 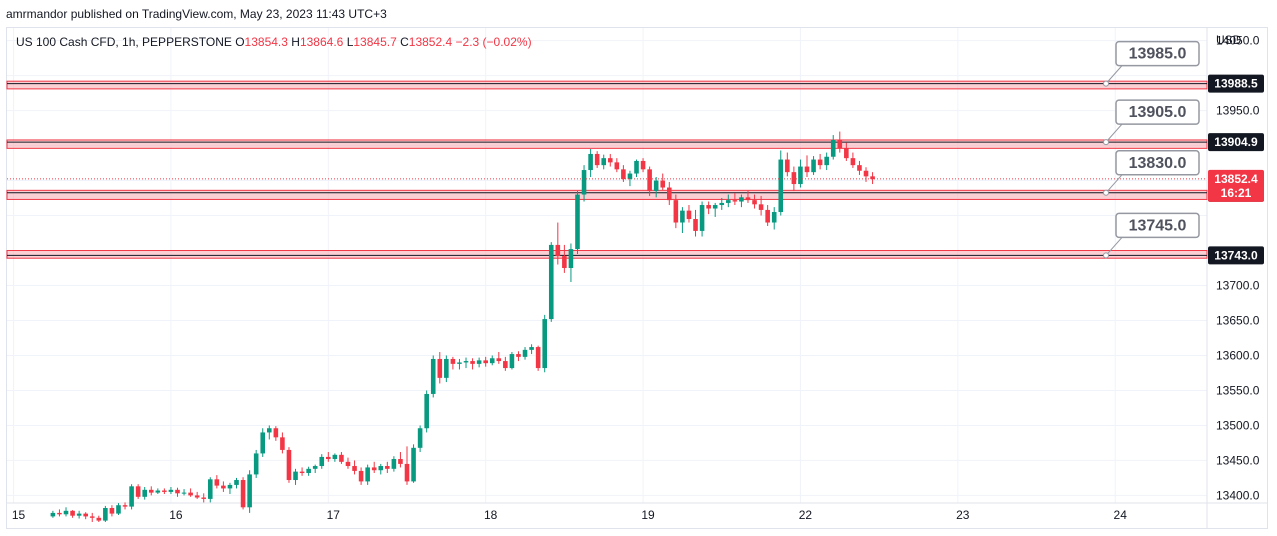 I want to click on y-tick-label: 14050.0, so click(x=1238, y=41).